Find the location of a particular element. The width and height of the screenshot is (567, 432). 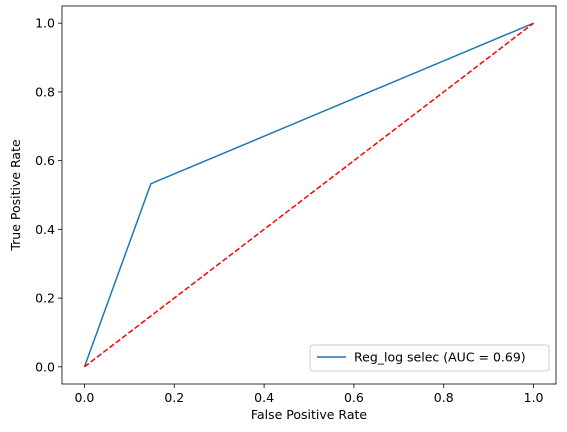

x-tick-label: 1.0 is located at coordinates (534, 397).